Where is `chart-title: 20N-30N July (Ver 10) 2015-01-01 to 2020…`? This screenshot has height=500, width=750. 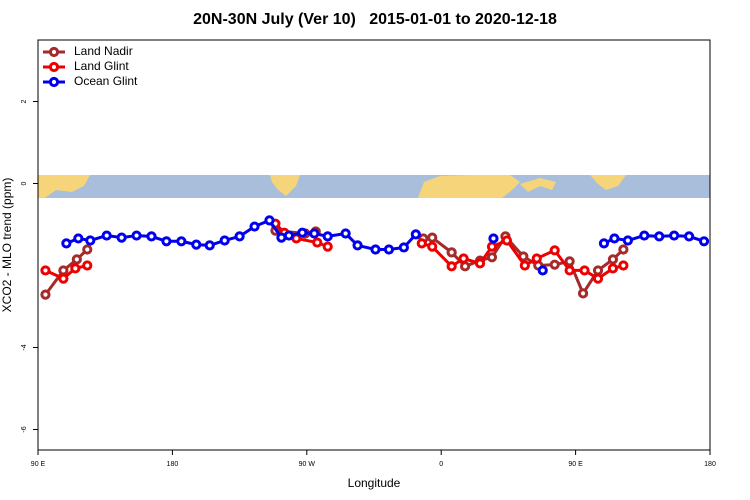 chart-title: 20N-30N July (Ver 10) 2015-01-01 to 2020… is located at coordinates (375, 19).